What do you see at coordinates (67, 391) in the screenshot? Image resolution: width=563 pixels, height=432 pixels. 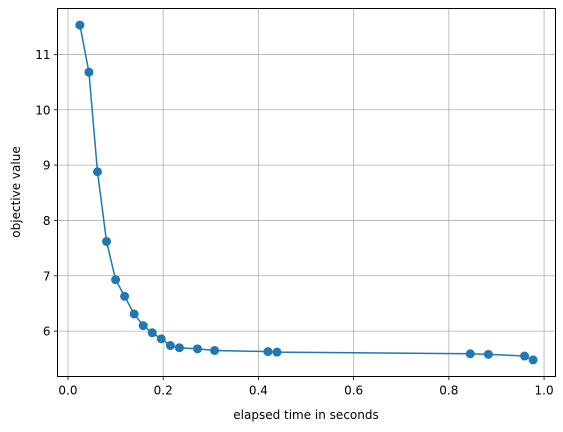 I see `x-tick-label: 0.0` at bounding box center [67, 391].